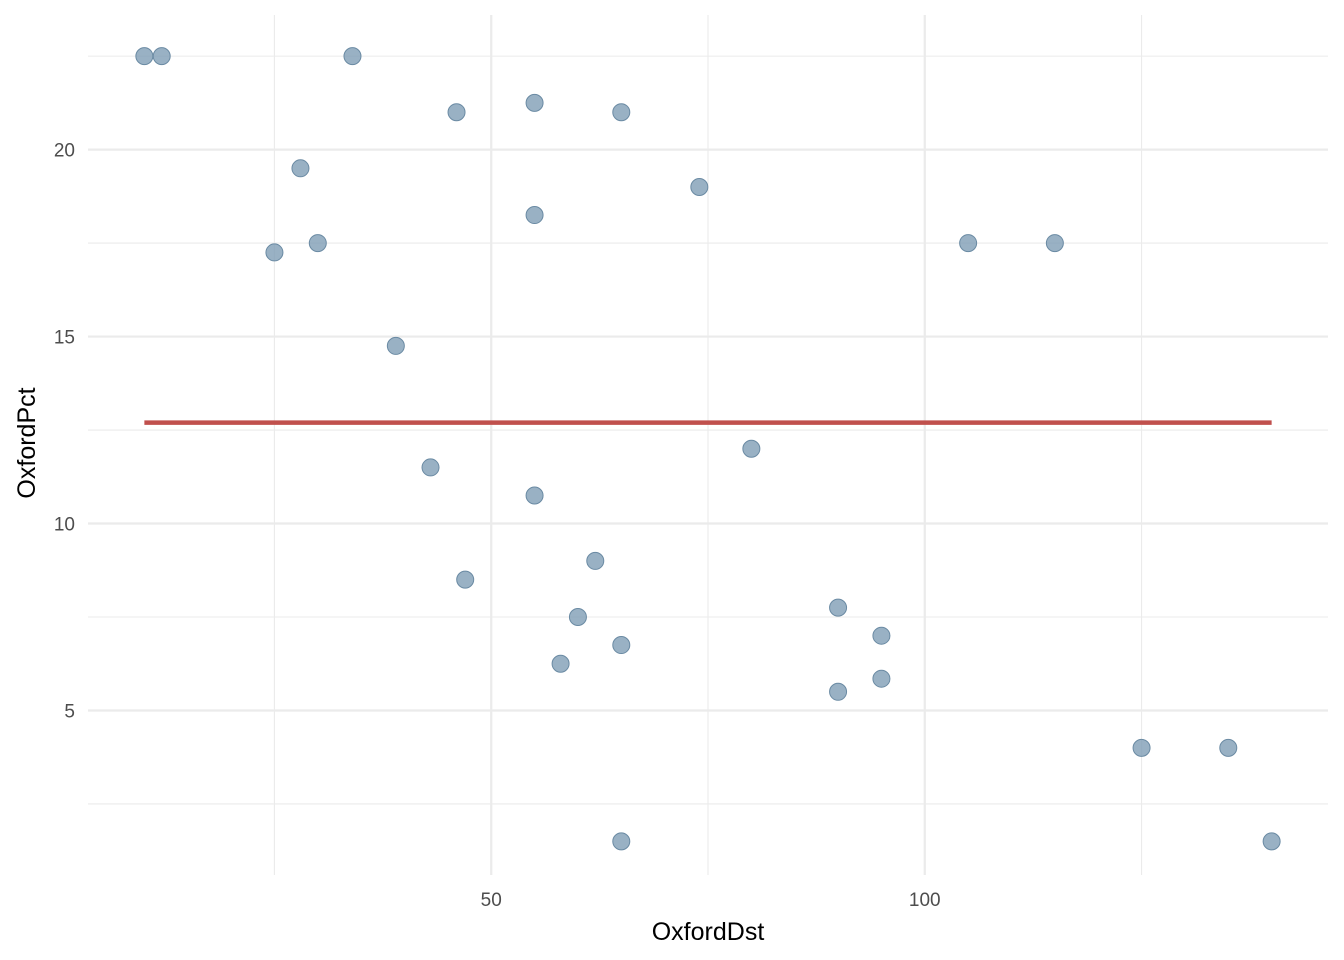  I want to click on y-axis-title: OxfordPct, so click(27, 442).